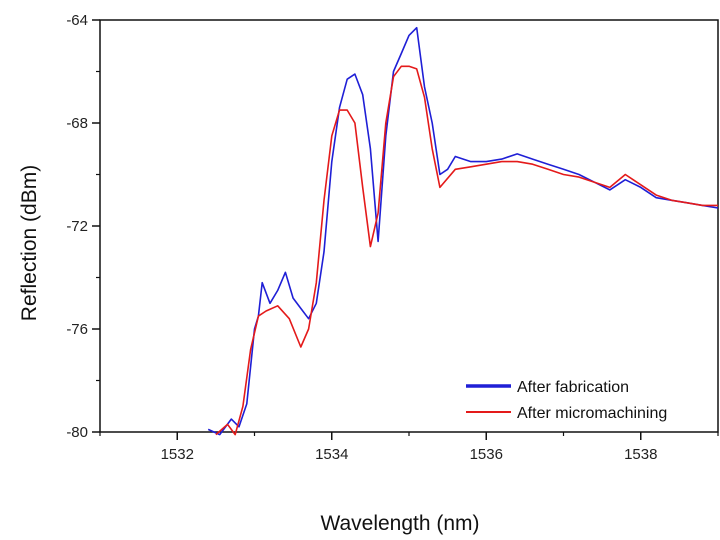 This screenshot has height=540, width=720. Describe the element at coordinates (77, 329) in the screenshot. I see `y-tick-label: -76` at that location.